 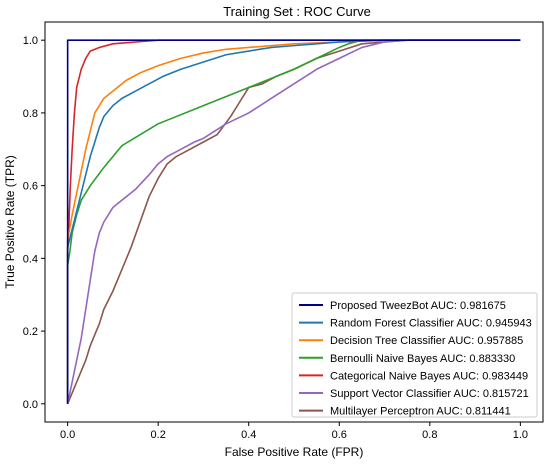 What do you see at coordinates (431, 324) in the screenshot?
I see `legend-label-1: Random Forest Classifier AUC: 0.945943` at bounding box center [431, 324].